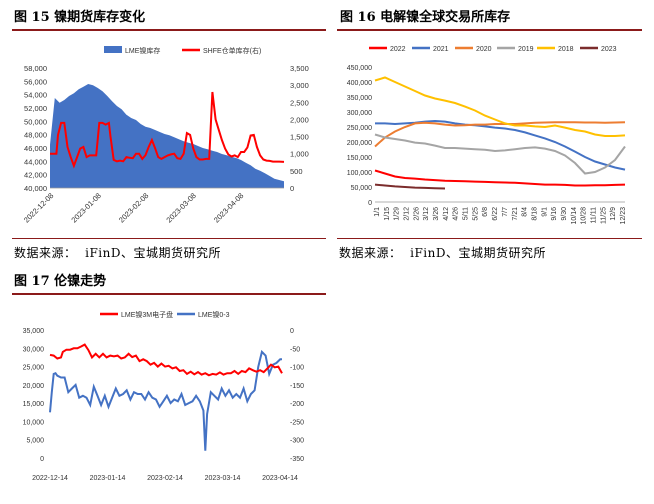  Describe the element at coordinates (133, 207) in the screenshot. I see `x-tick-label: 2023-02-08` at that location.